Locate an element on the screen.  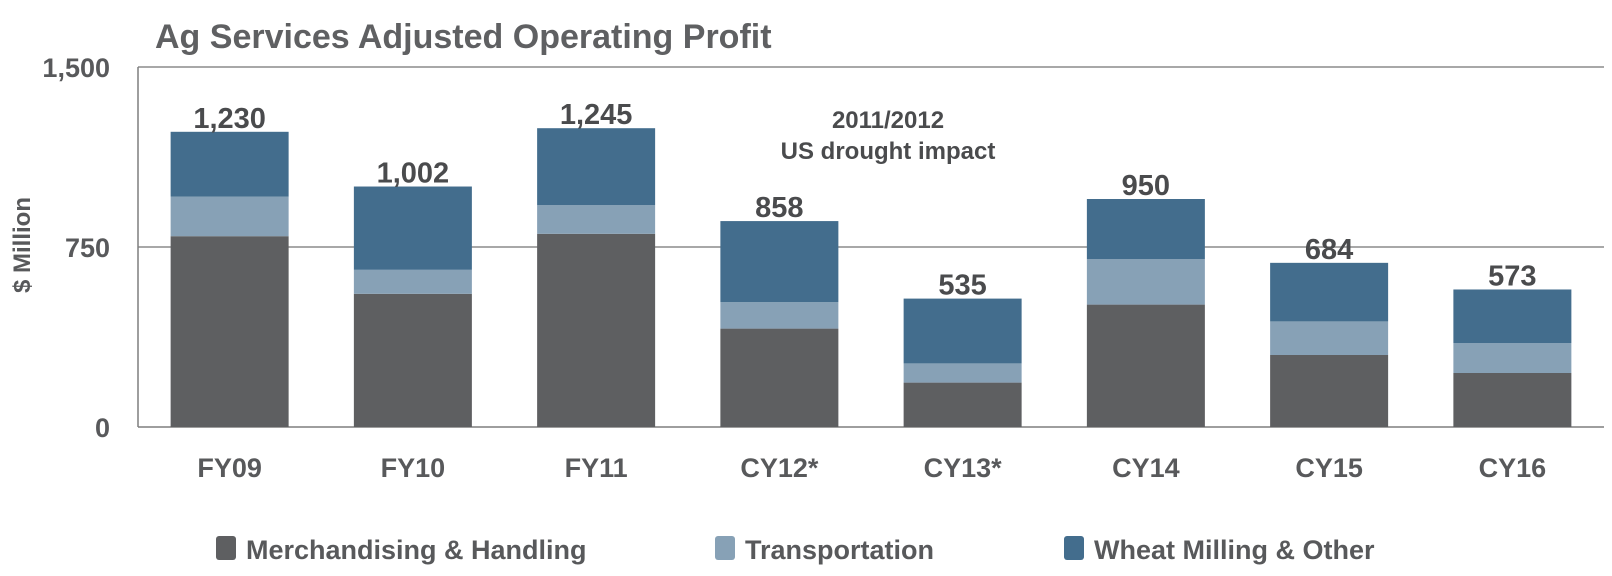
bar-segment-merchandising-cy13 is located at coordinates (962, 404).